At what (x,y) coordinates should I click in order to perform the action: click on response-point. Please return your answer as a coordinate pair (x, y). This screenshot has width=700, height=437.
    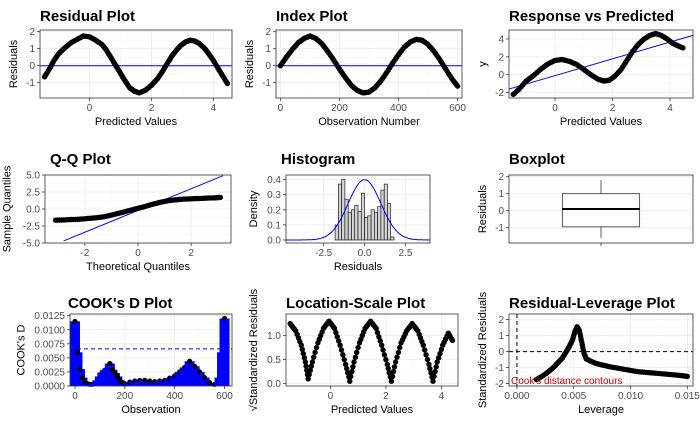
    Looking at the image, I should click on (683, 48).